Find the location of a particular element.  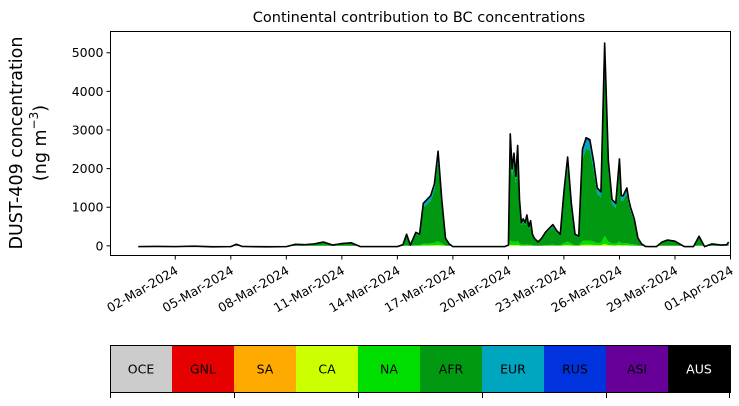

legend-swatch-eur is located at coordinates (513, 369).